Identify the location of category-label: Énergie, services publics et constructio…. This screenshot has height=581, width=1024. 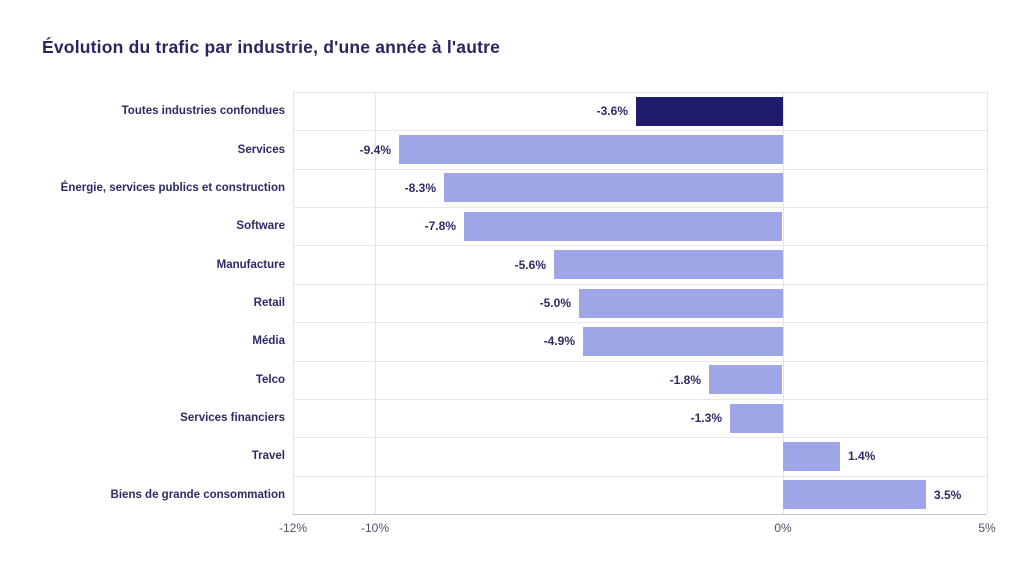
(172, 188).